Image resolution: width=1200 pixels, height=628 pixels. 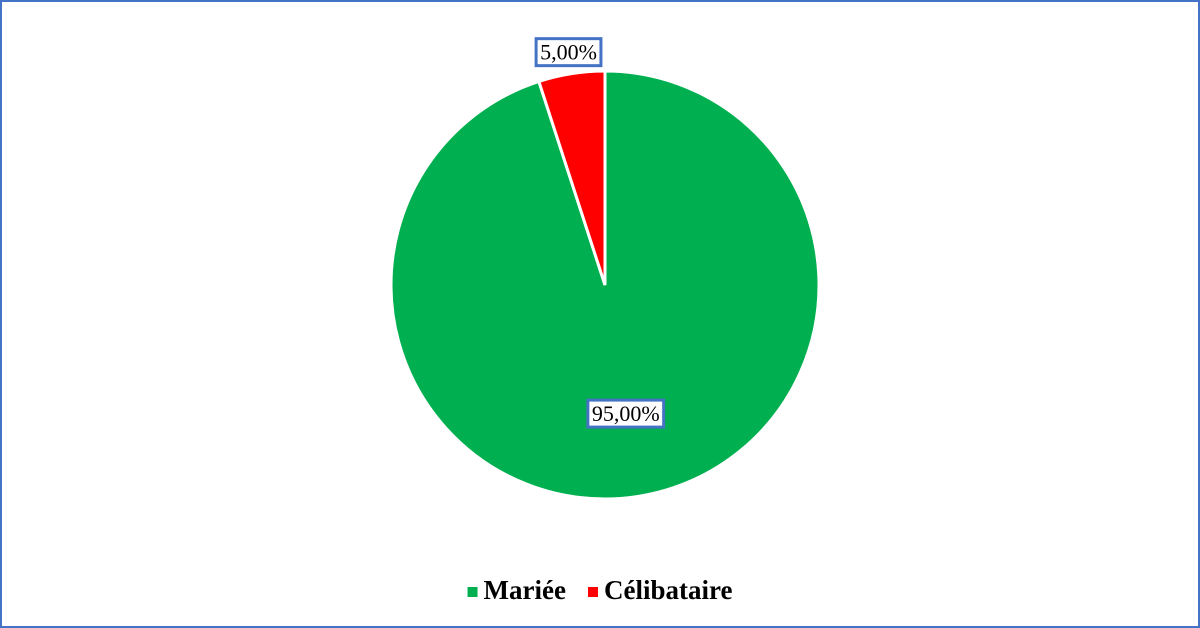 I want to click on data-label: 95,00%, so click(x=626, y=413).